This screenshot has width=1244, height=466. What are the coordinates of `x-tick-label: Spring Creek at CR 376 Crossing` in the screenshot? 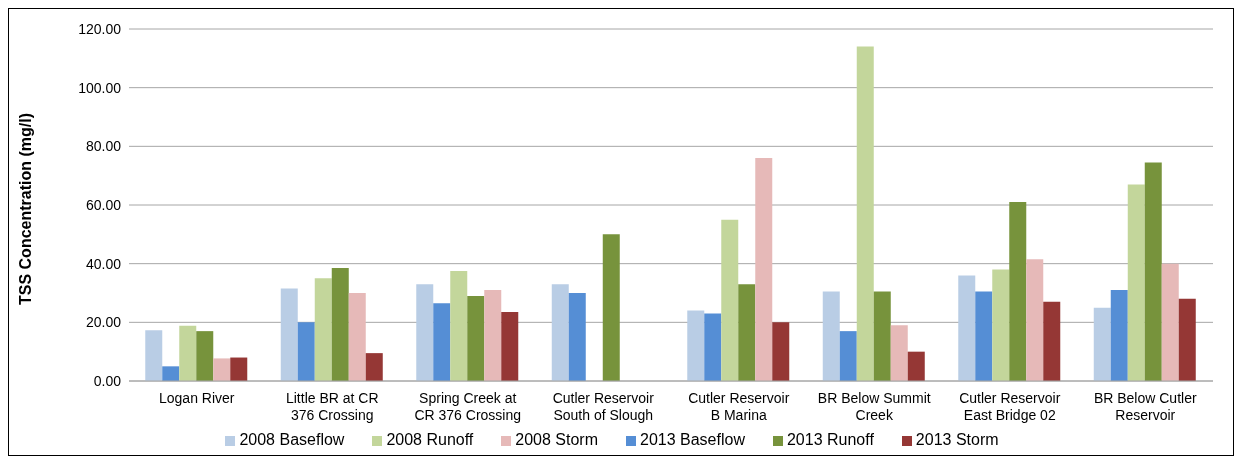 It's located at (468, 406).